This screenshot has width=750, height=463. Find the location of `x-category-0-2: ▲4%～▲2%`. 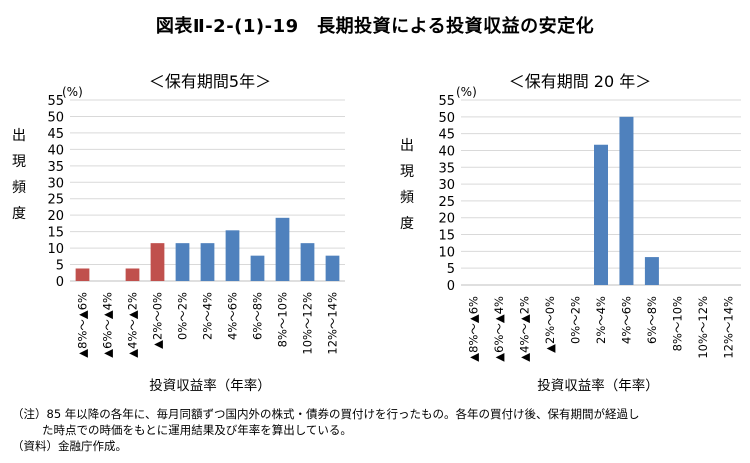

x-category-0-2: ▲4%～▲2% is located at coordinates (133, 325).